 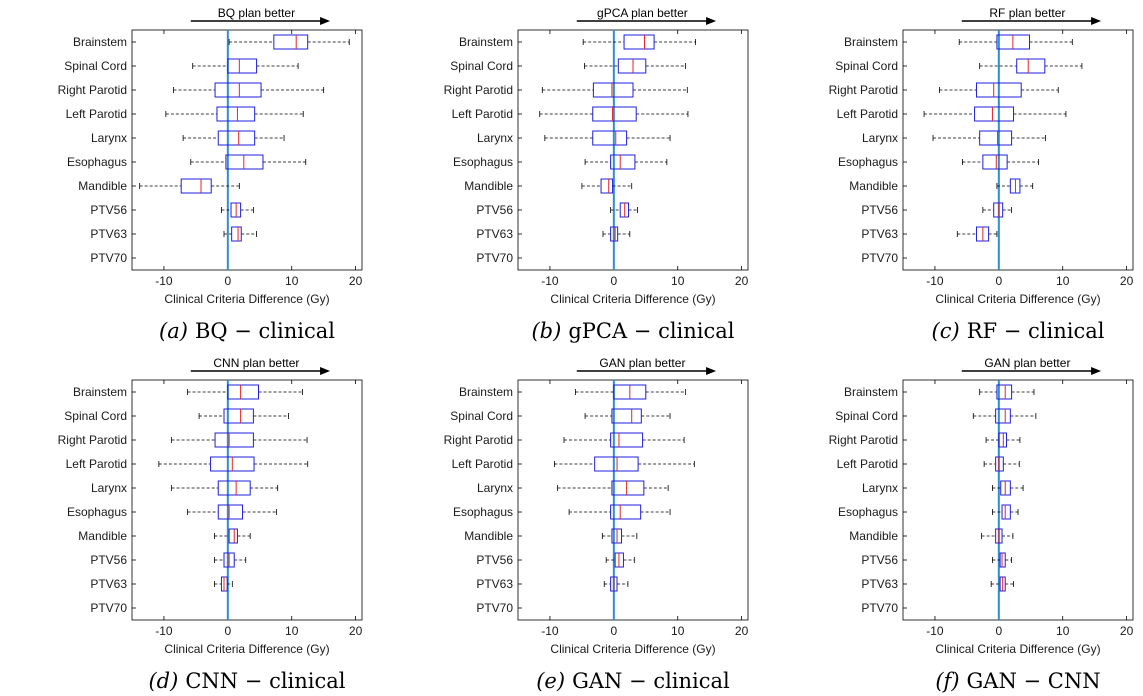 What do you see at coordinates (247, 331) in the screenshot?
I see `subplot-caption: (a) BQ − clinical` at bounding box center [247, 331].